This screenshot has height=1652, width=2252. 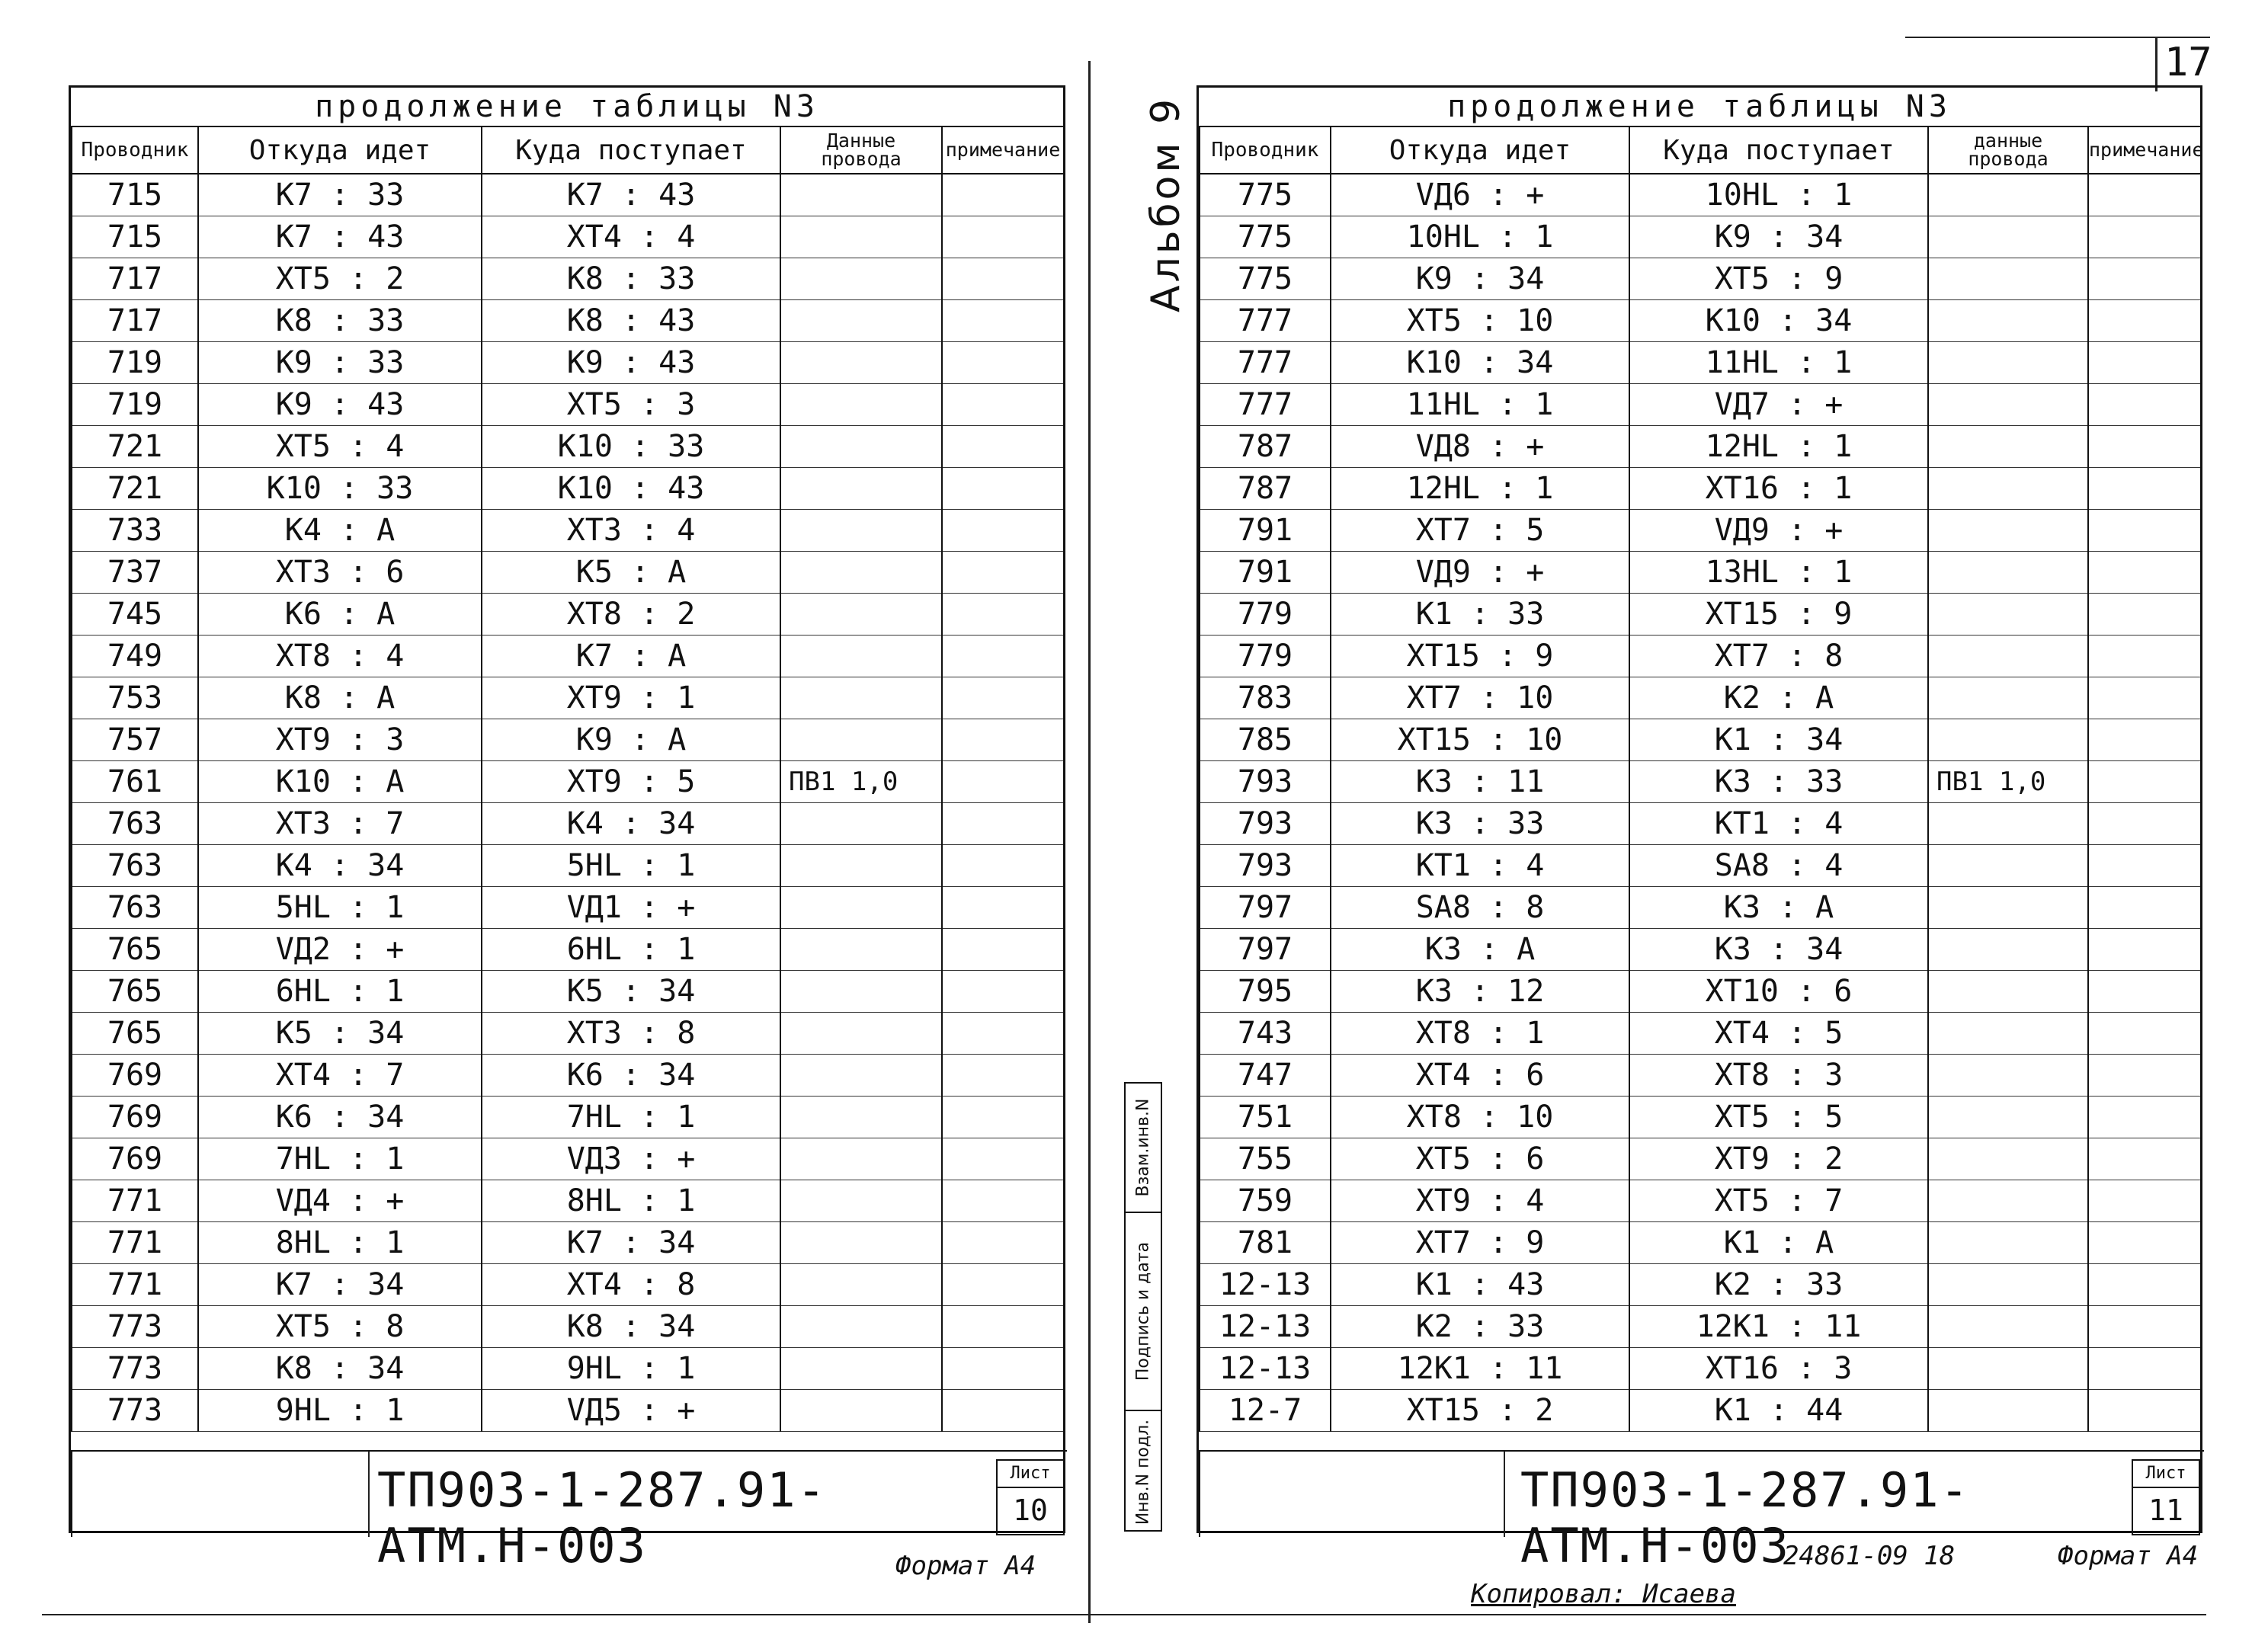 What do you see at coordinates (1166, 203) in the screenshot?
I see `album-label: Альбом 9` at bounding box center [1166, 203].